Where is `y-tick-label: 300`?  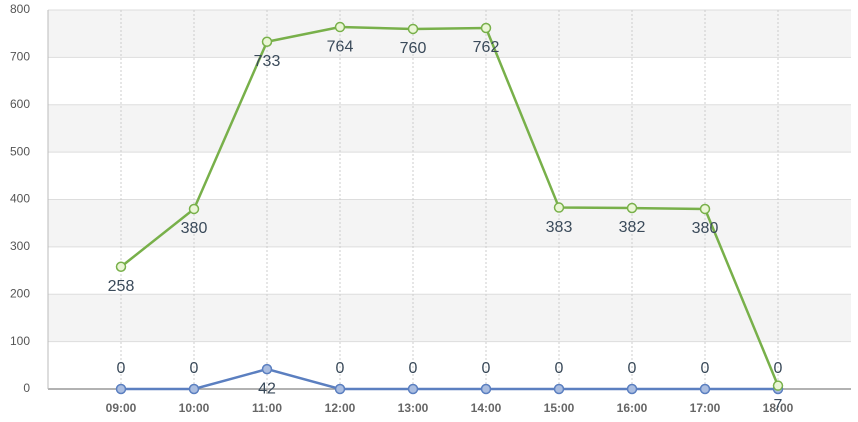 y-tick-label: 300 is located at coordinates (20, 246).